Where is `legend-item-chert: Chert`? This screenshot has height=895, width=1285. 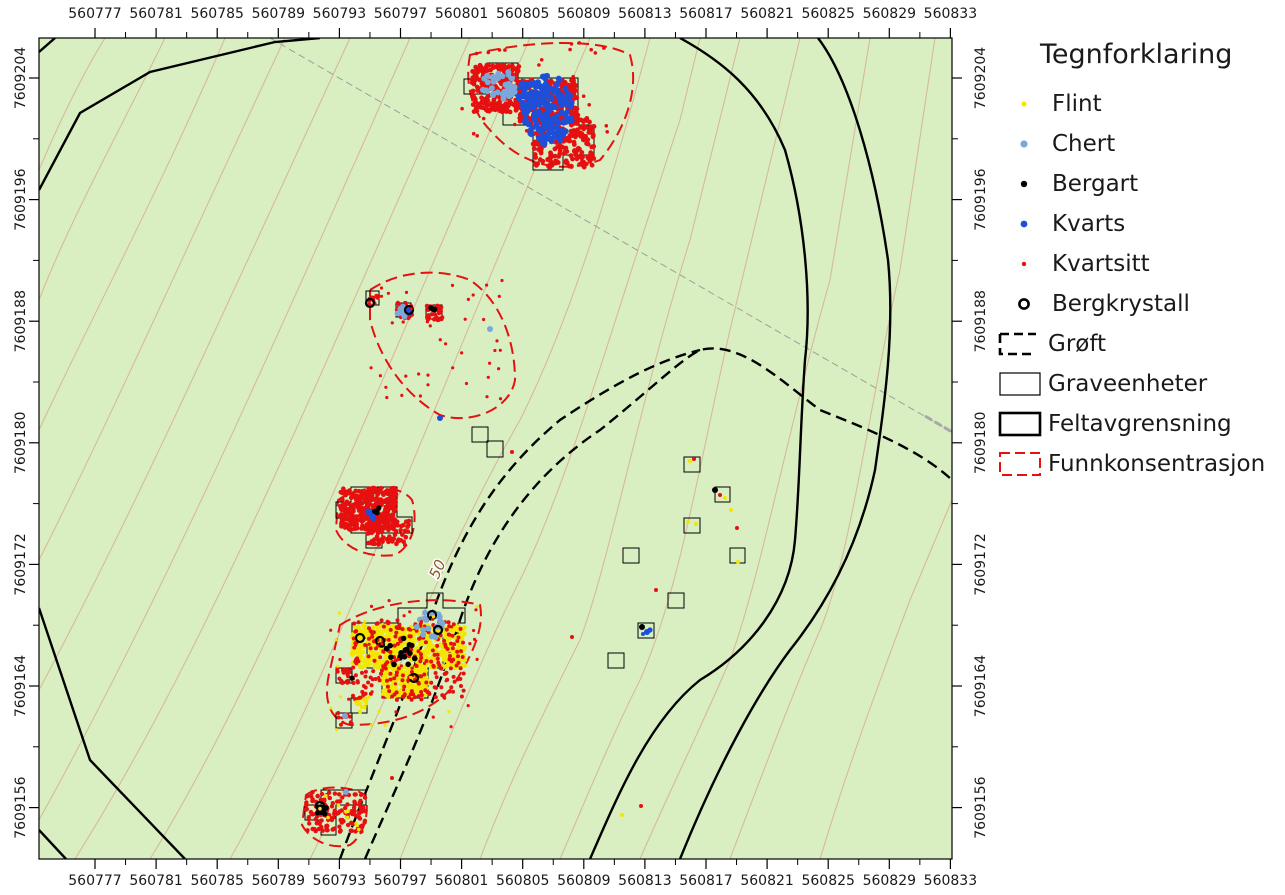 legend-item-chert: Chert is located at coordinates (1138, 144).